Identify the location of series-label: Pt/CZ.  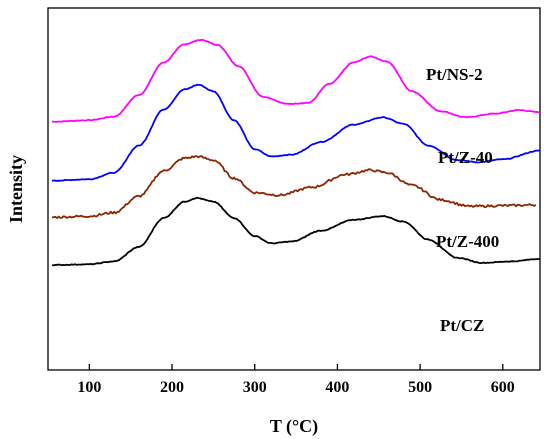
(462, 325).